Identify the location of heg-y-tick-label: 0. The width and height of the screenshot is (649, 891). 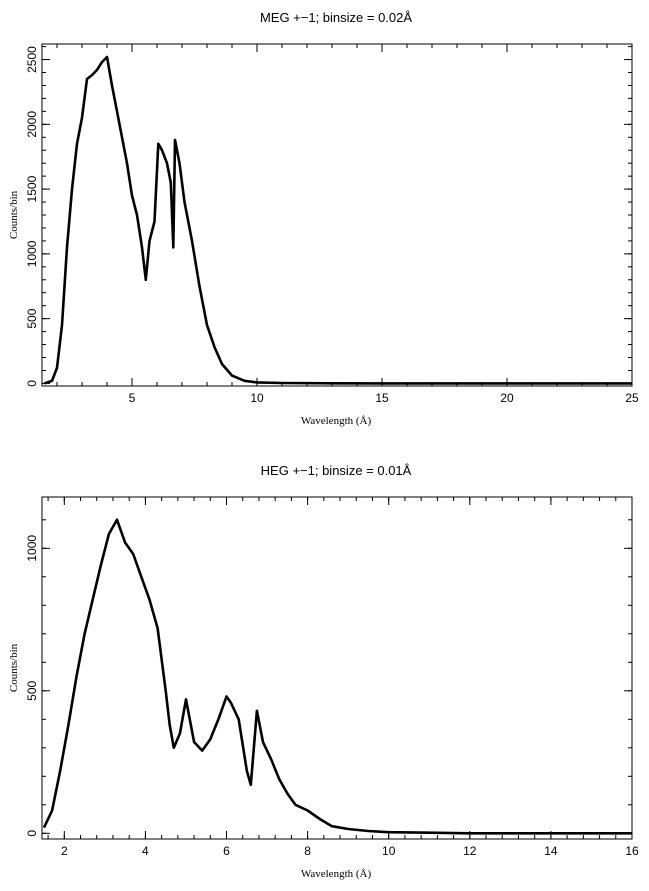
(32, 833).